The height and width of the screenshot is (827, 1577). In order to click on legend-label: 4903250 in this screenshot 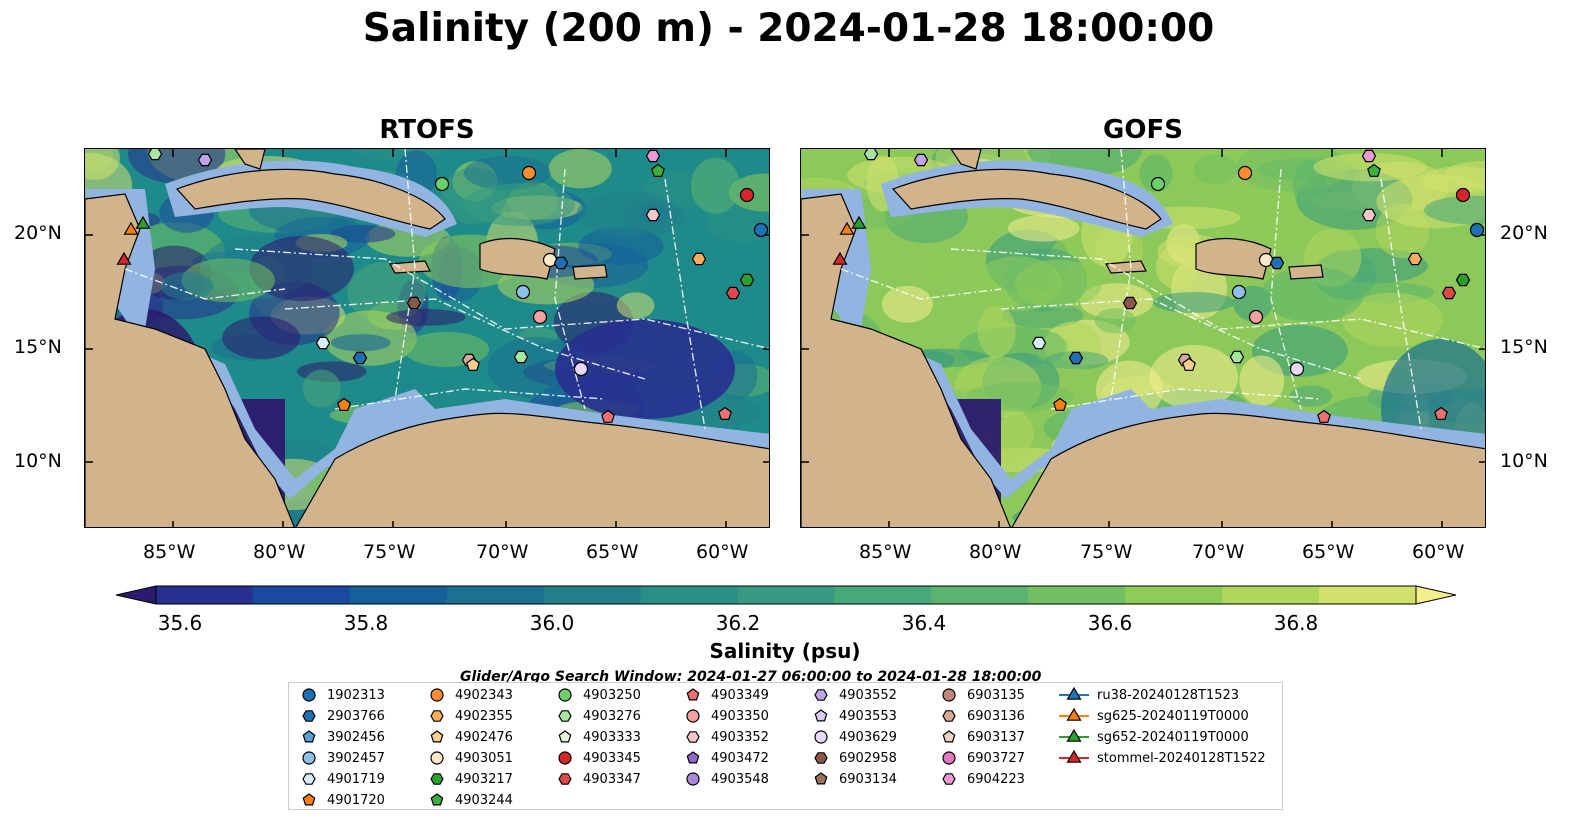, I will do `click(612, 695)`.